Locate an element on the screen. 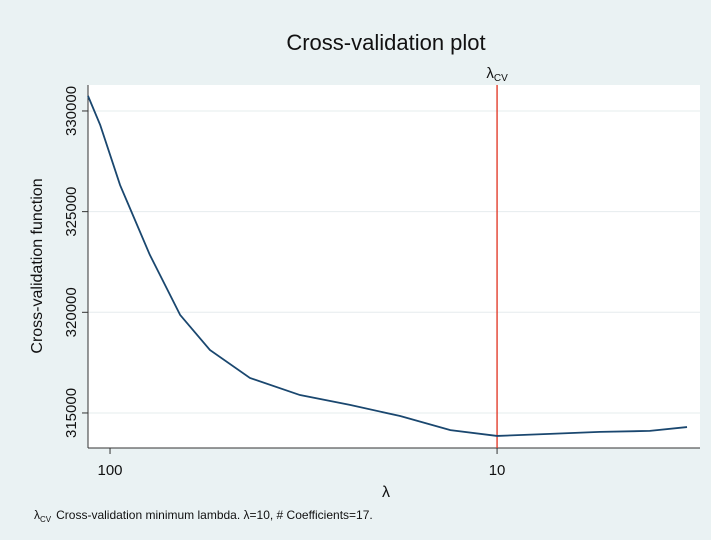 The image size is (711, 540). vline-label-sub: CV is located at coordinates (501, 78).